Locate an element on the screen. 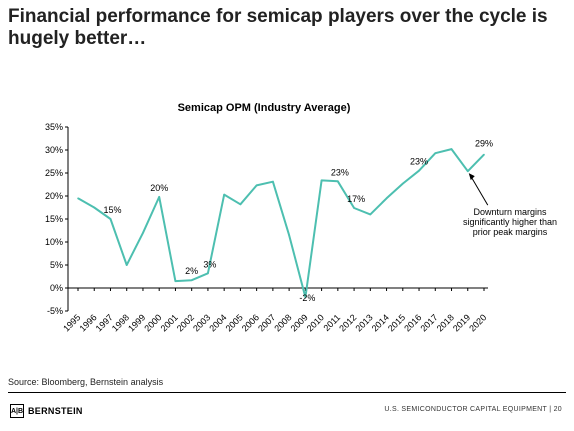 This screenshot has width=574, height=431. data-label: 17% is located at coordinates (356, 199).